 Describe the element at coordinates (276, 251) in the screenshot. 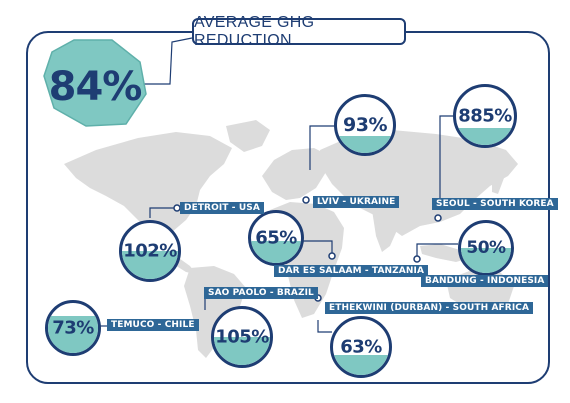

I see `fill-dar` at that location.